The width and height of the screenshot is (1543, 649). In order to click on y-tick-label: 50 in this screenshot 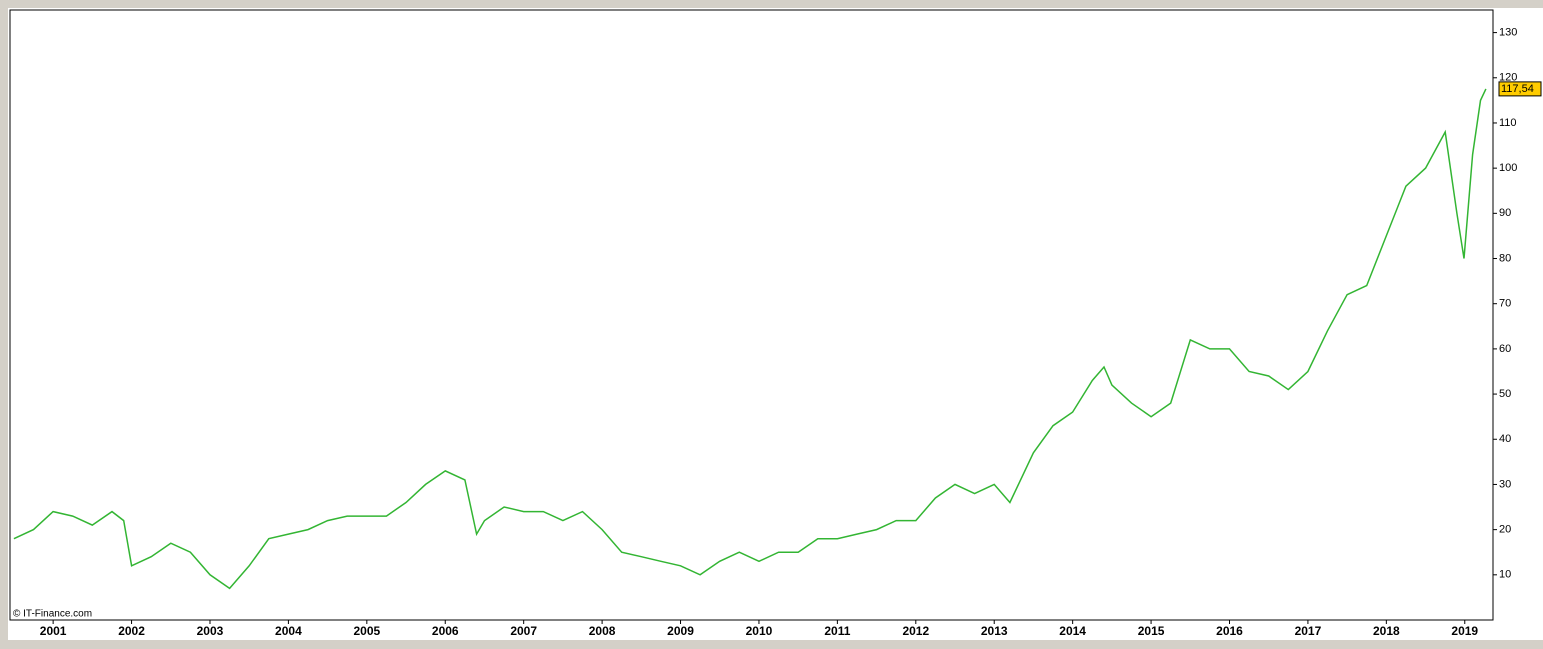, I will do `click(1505, 394)`.